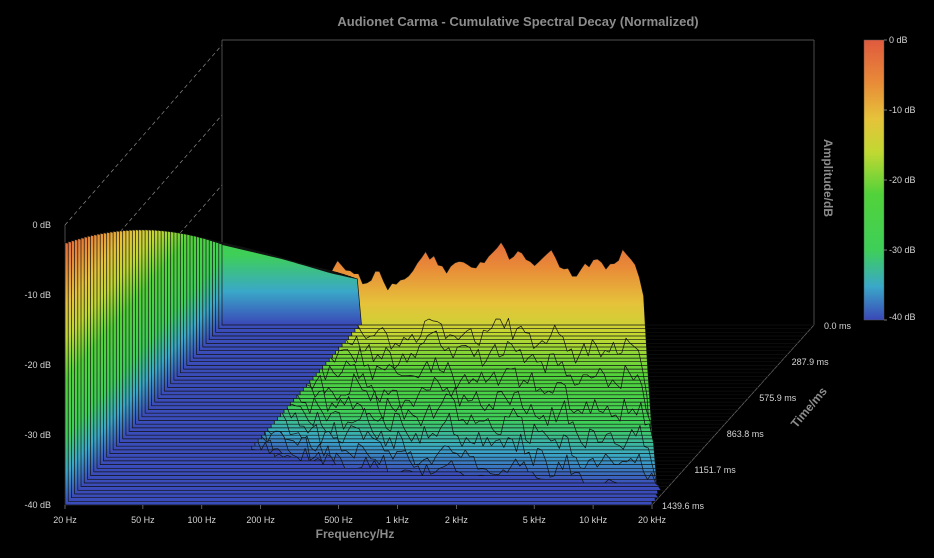  I want to click on y-tick-label: -20 dB, so click(37, 365).